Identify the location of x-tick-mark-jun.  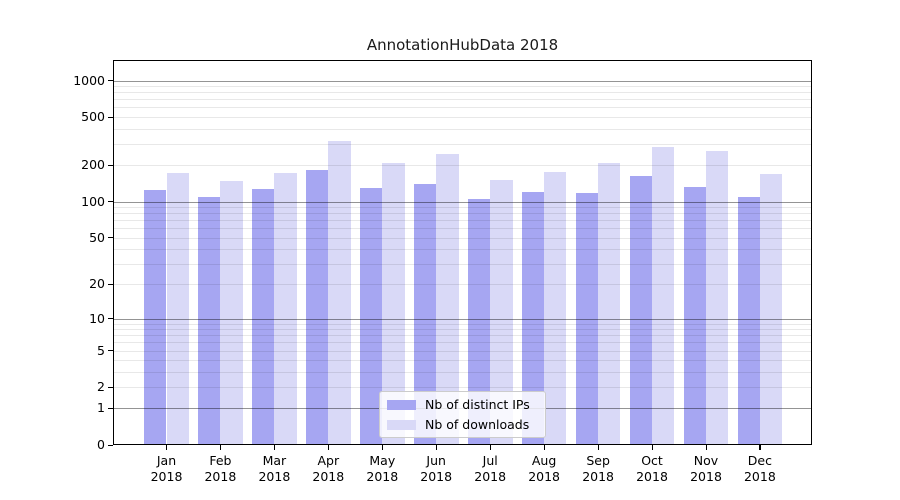
(436, 447).